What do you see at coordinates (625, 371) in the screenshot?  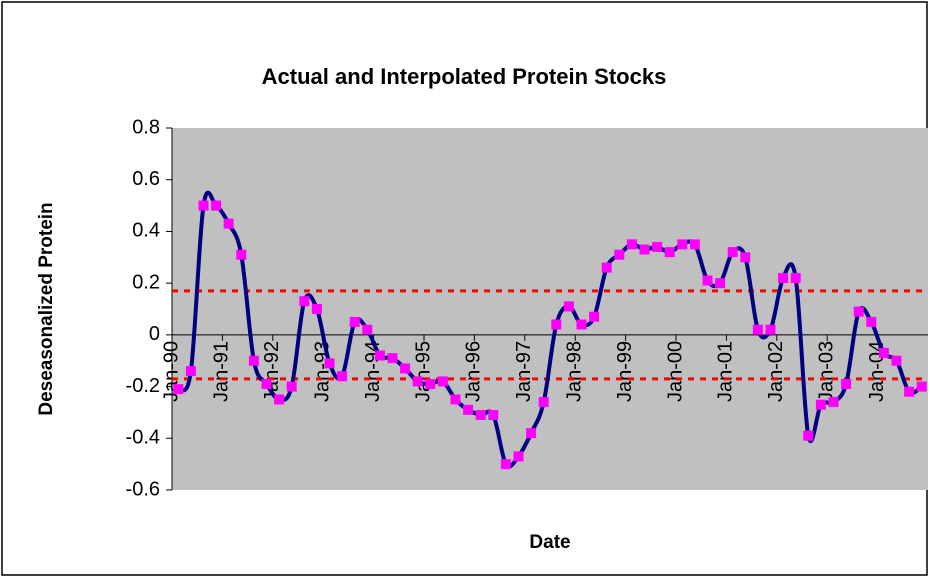 I see `x-tick-label: Jan-99` at bounding box center [625, 371].